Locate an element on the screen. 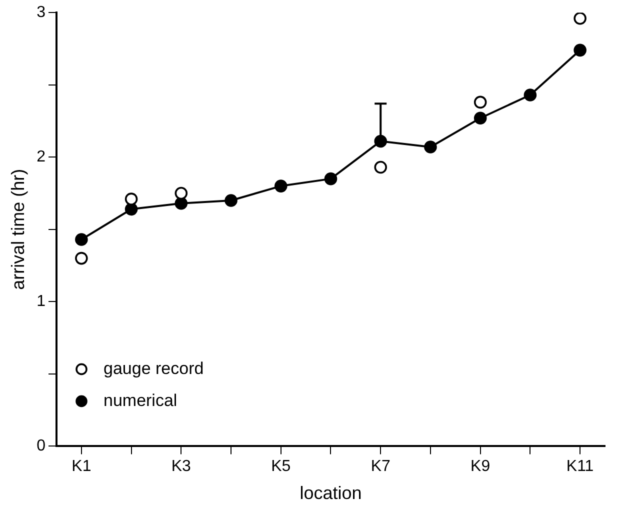 This screenshot has width=617, height=513. x-axis-title: location is located at coordinates (331, 493).